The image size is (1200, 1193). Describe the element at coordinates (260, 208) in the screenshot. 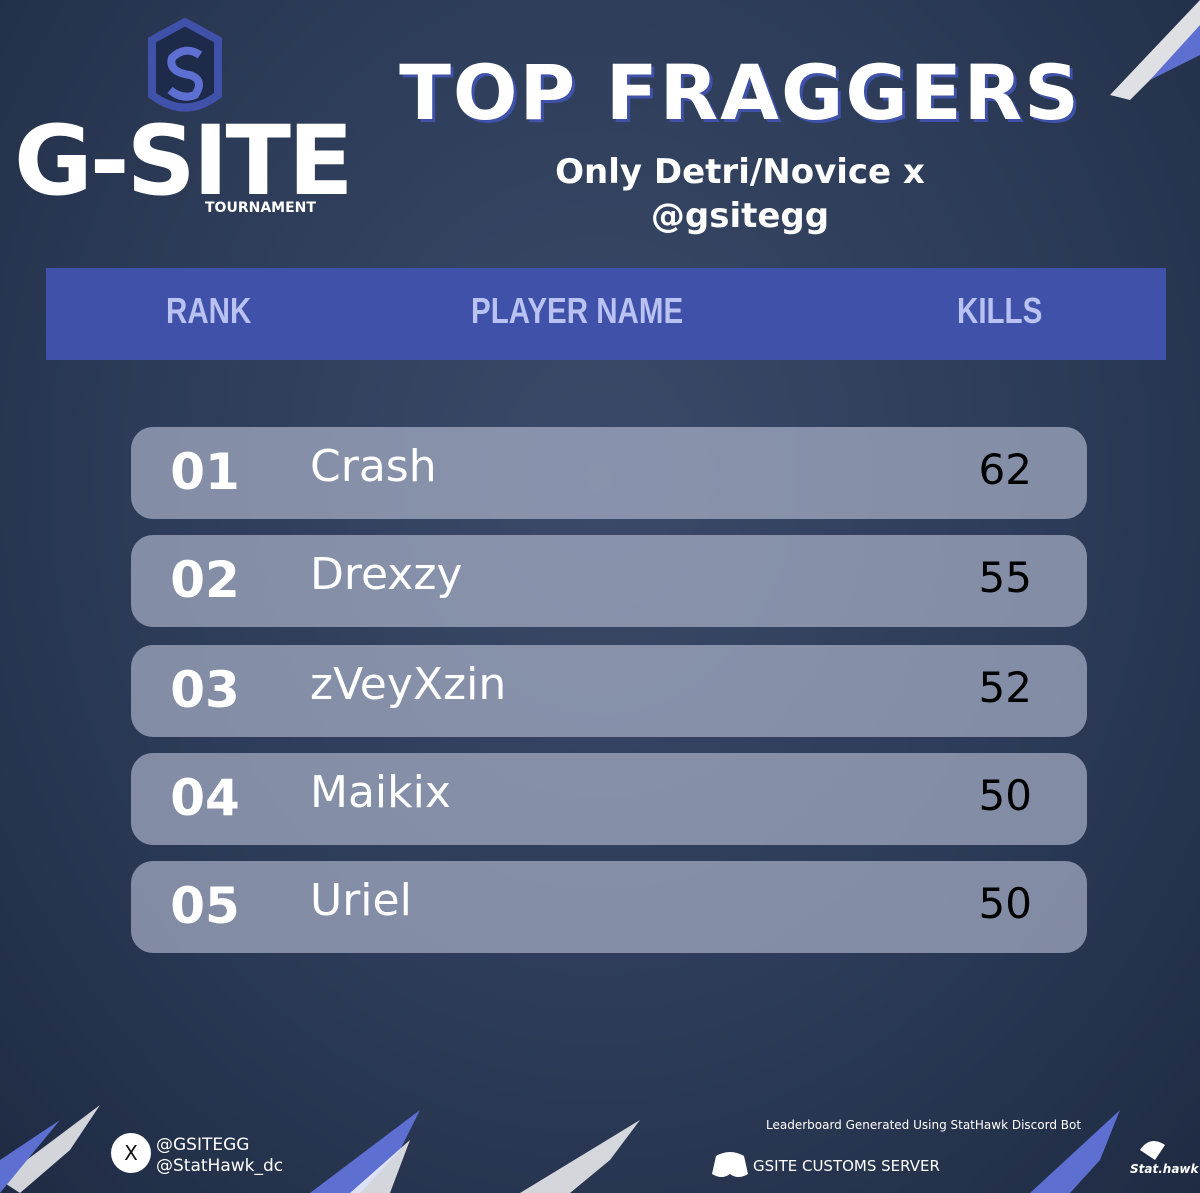

I see `logo-tagline: TOURNAMENT` at that location.